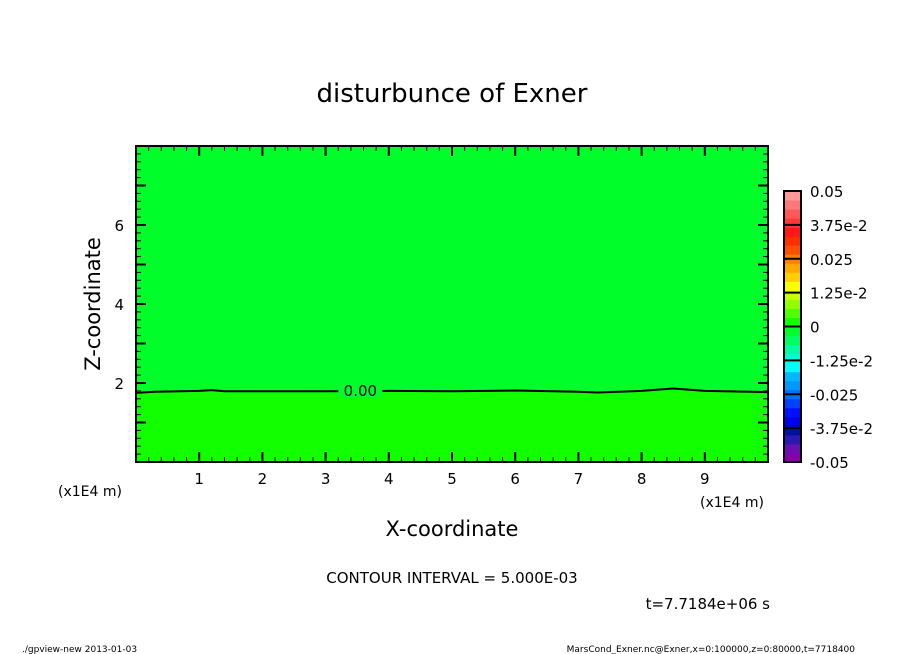 The width and height of the screenshot is (904, 654). I want to click on x-tick-label: 7, so click(579, 479).